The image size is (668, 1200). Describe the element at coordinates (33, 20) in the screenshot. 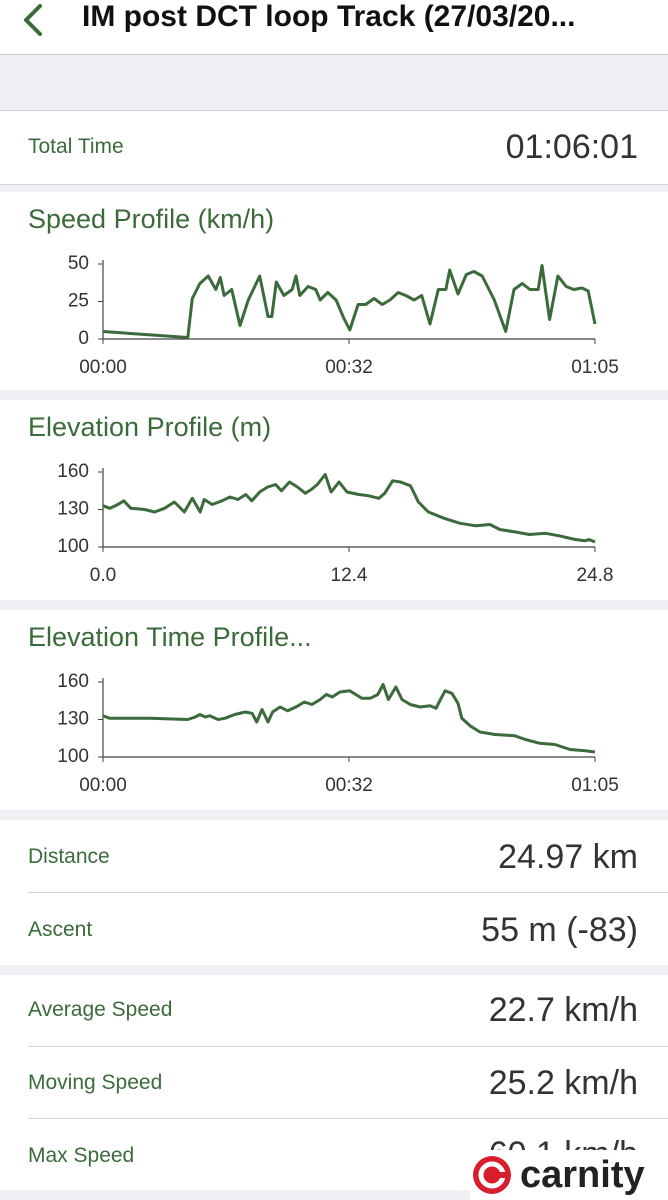

I see `back-chevron` at that location.